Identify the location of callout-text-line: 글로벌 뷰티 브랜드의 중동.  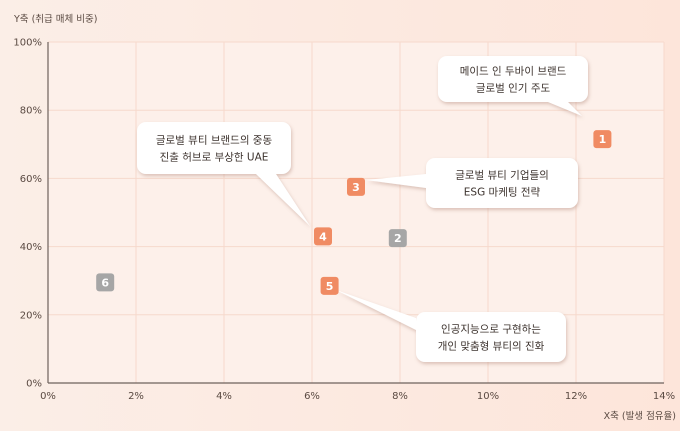
(214, 141).